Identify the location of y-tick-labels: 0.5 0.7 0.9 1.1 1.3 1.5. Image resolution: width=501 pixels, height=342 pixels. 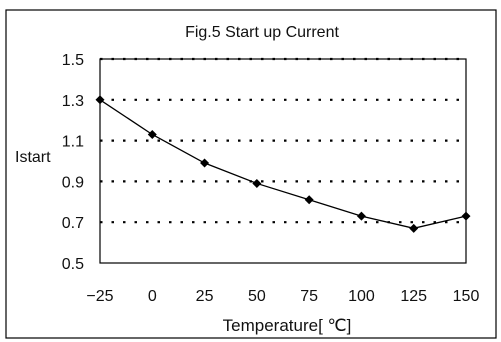
(73, 162).